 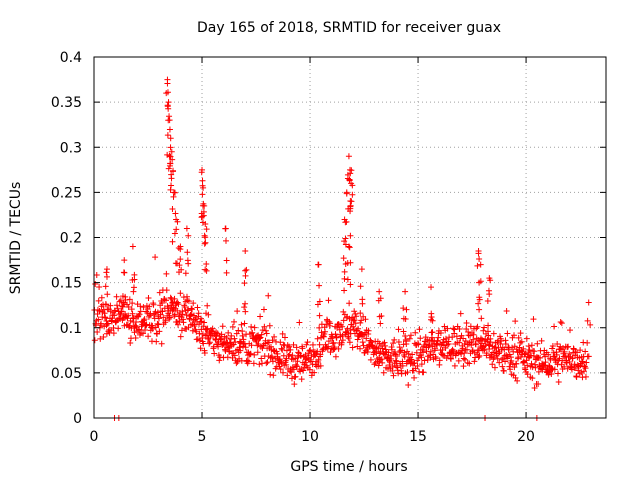 What do you see at coordinates (66, 374) in the screenshot?
I see `y-tick-label: 0.05` at bounding box center [66, 374].